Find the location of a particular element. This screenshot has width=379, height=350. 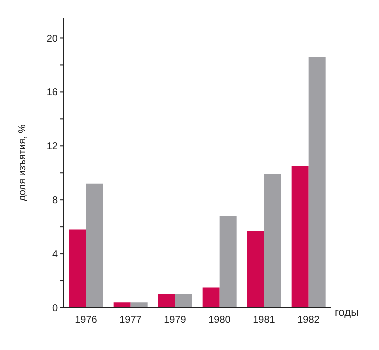

x-tick-label: 1979 is located at coordinates (175, 320).